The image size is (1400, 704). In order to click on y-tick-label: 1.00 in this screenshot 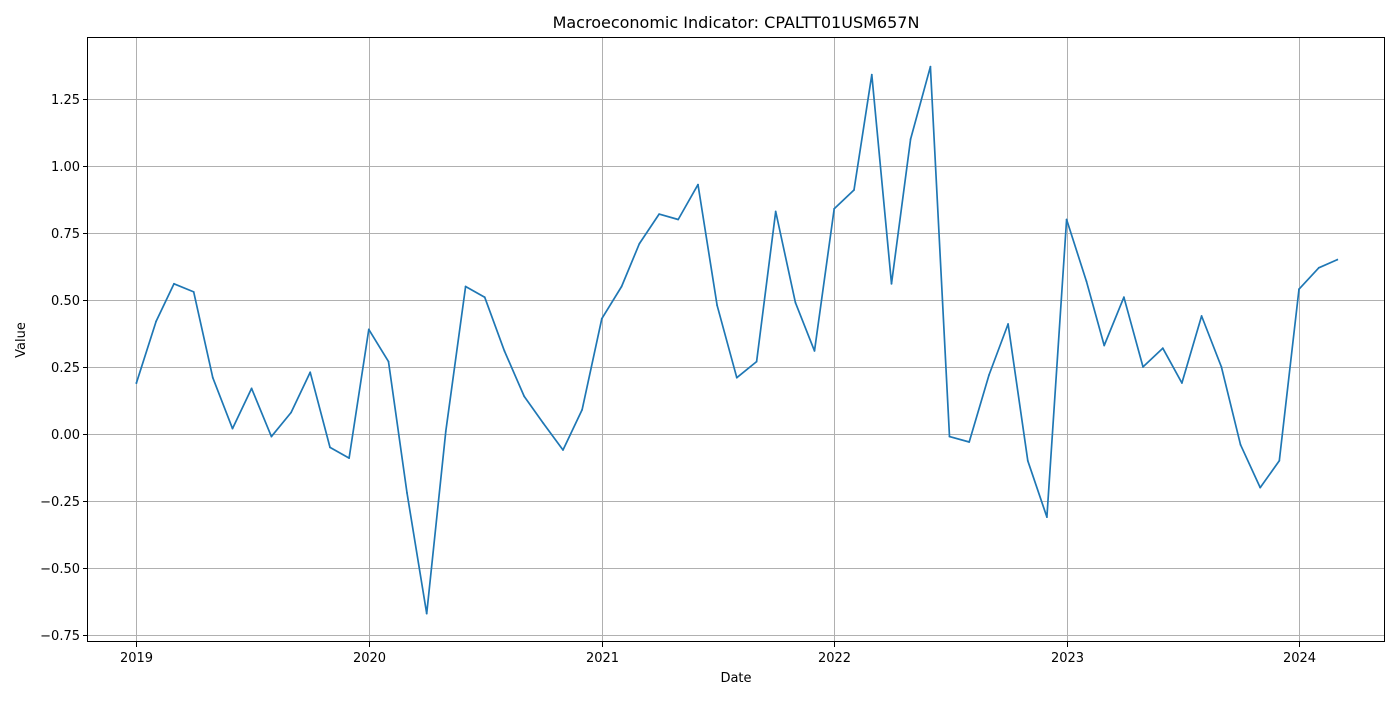, I will do `click(65, 167)`.